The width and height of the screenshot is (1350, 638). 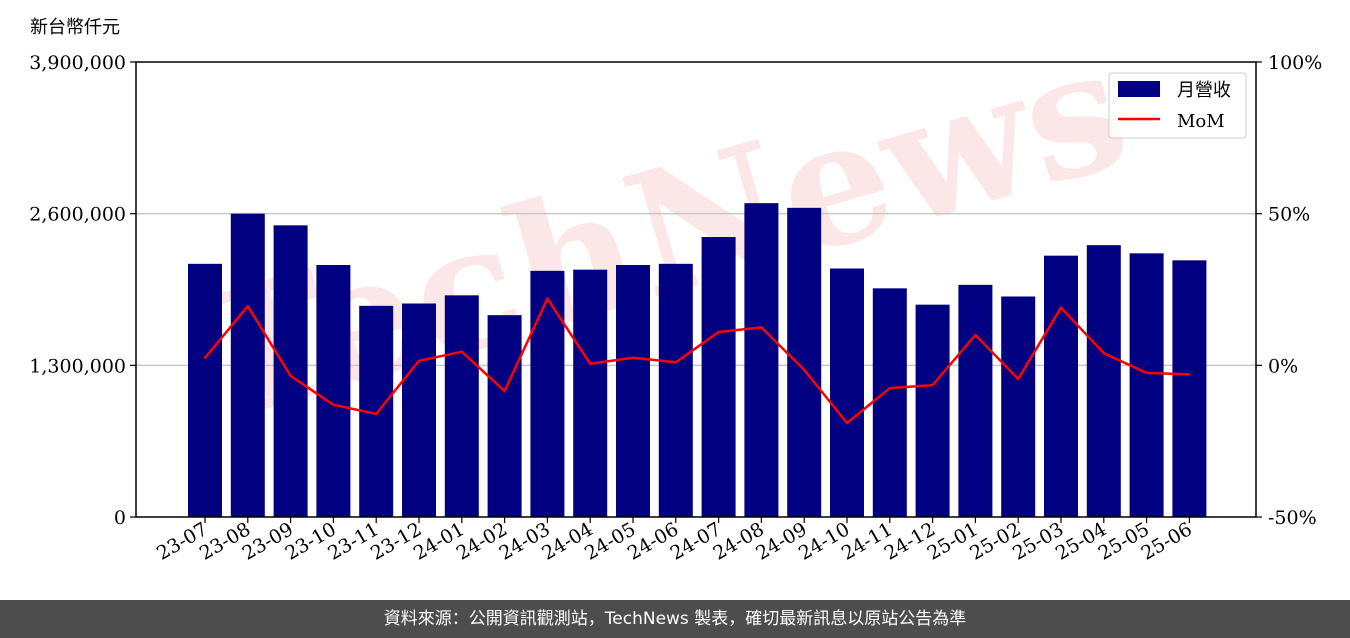 What do you see at coordinates (1295, 63) in the screenshot?
I see `y-right-tick-label: 100%` at bounding box center [1295, 63].